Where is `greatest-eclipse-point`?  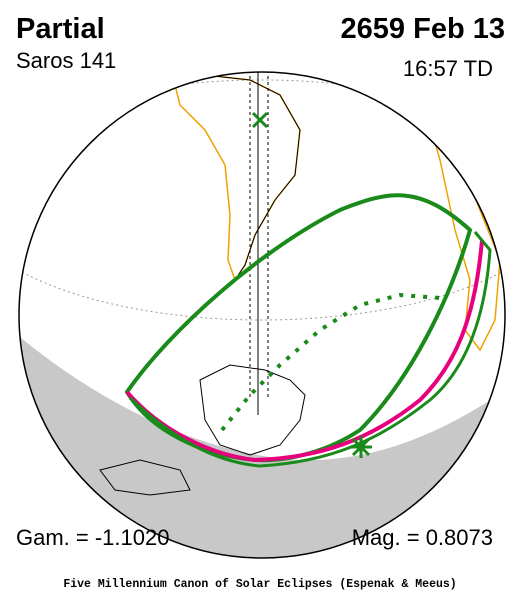 greatest-eclipse-point is located at coordinates (361, 447).